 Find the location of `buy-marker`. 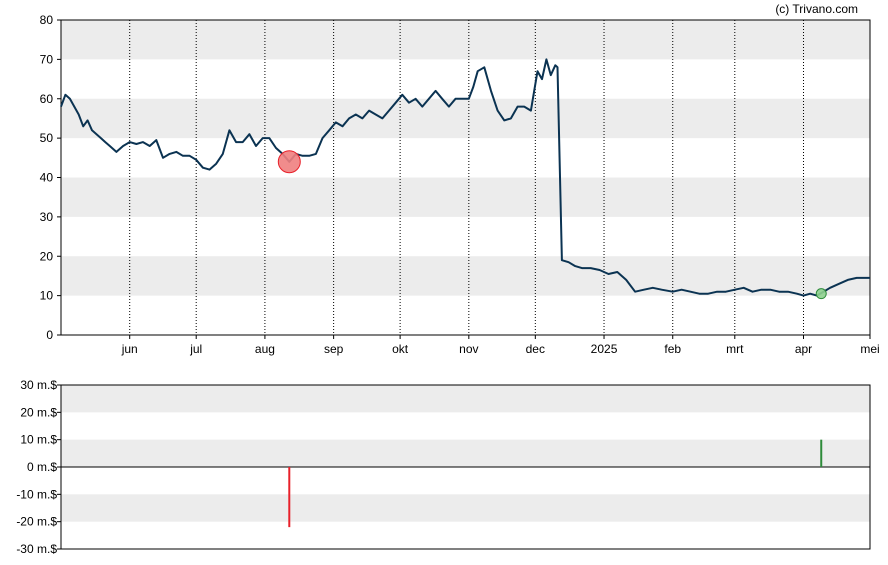

buy-marker is located at coordinates (821, 294).